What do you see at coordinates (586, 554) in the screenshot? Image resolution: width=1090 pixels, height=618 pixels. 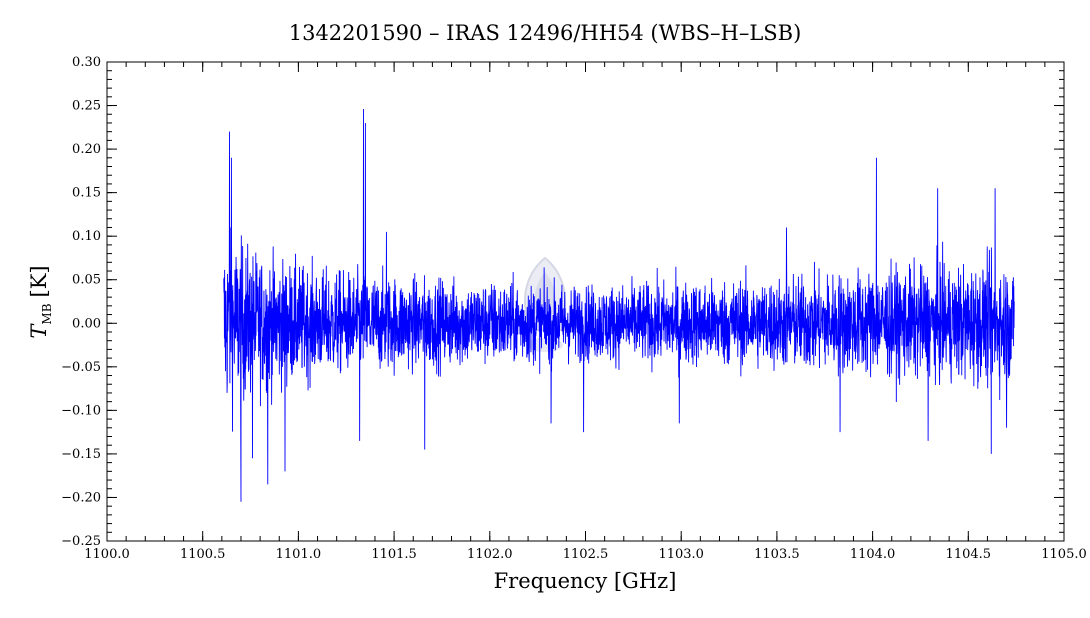 I see `x-tick-label: 1102.5` at bounding box center [586, 554].